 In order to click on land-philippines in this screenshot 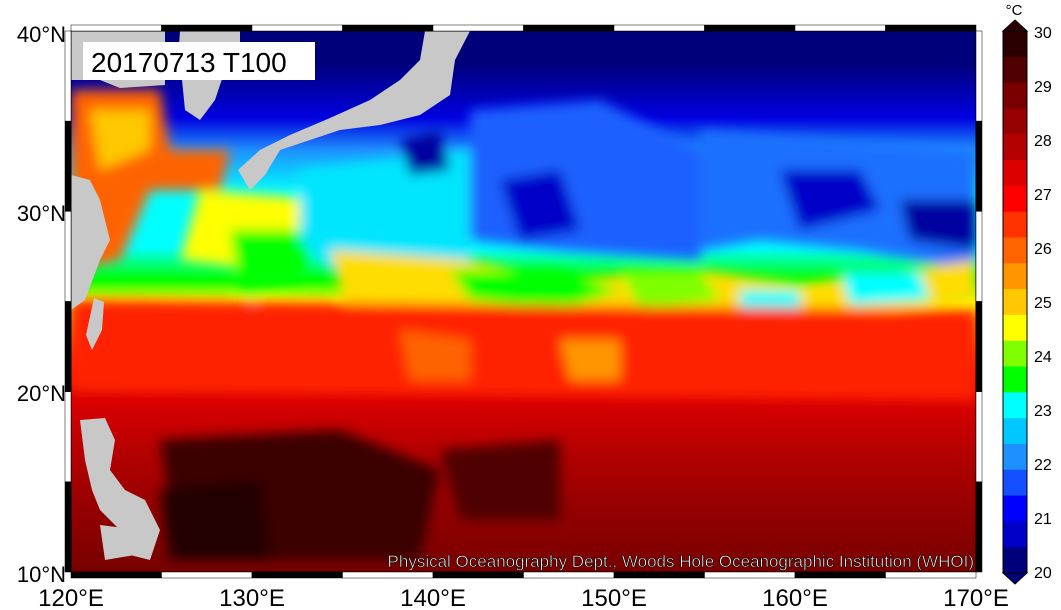, I will do `click(120, 489)`.